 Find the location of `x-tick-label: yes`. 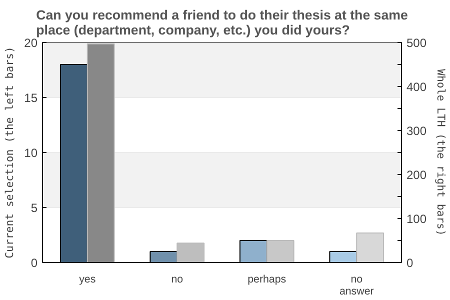

x-tick-label: yes is located at coordinates (87, 280).